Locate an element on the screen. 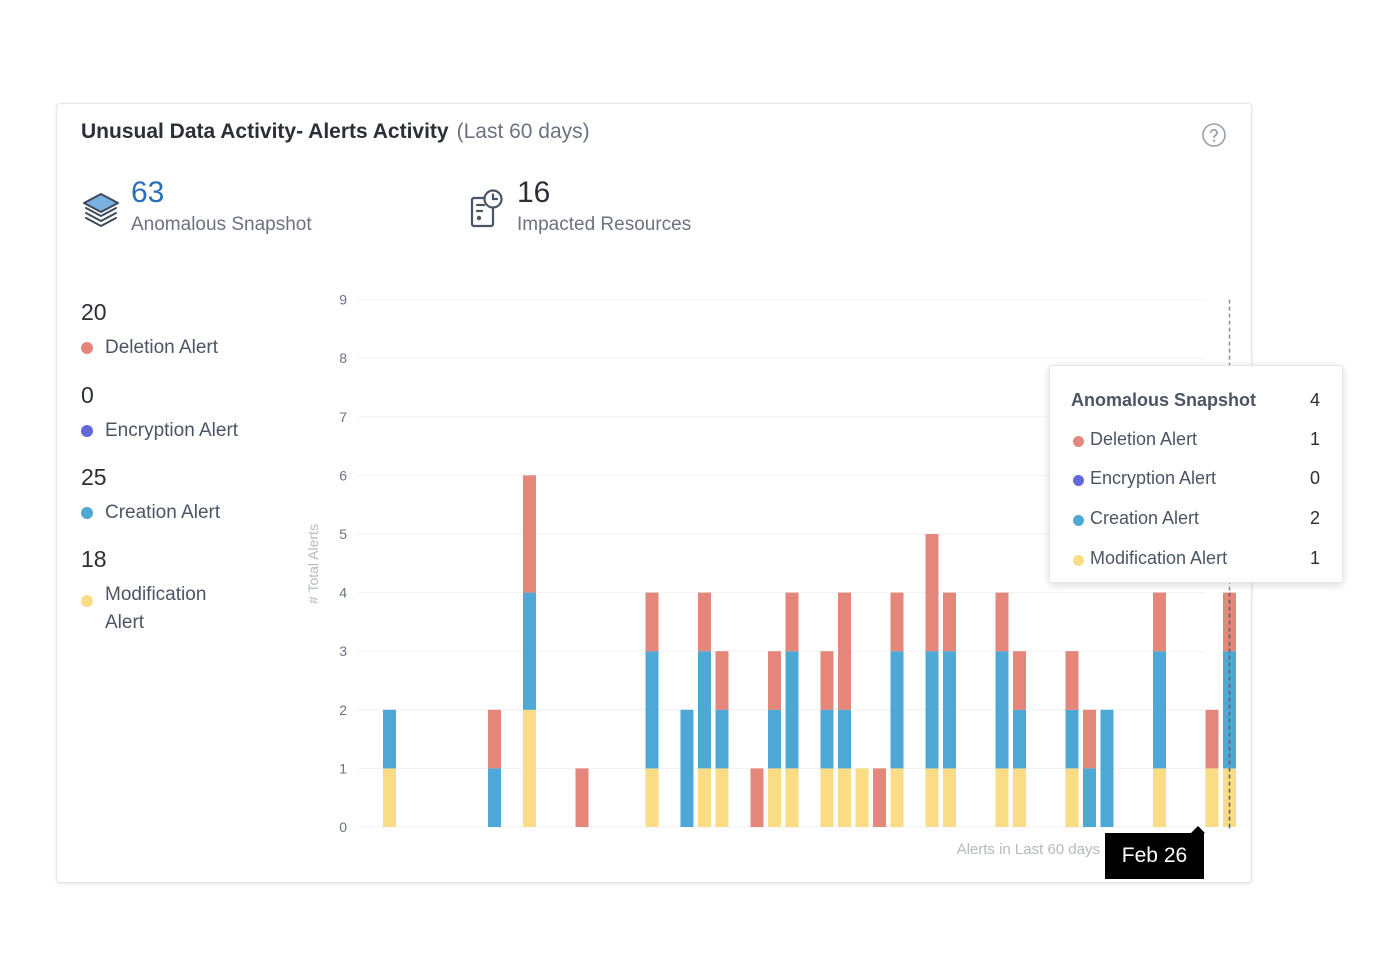 The height and width of the screenshot is (966, 1400). y-tick-label: 5 is located at coordinates (343, 534).